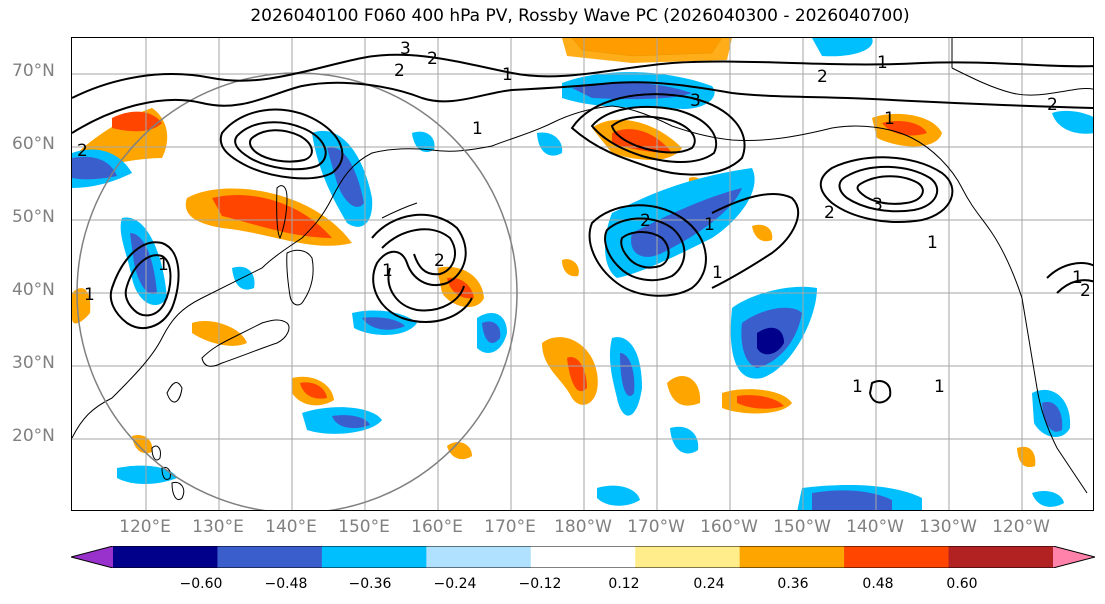 The image size is (1105, 604). Describe the element at coordinates (33, 363) in the screenshot. I see `lat-label-30: 30°N` at that location.